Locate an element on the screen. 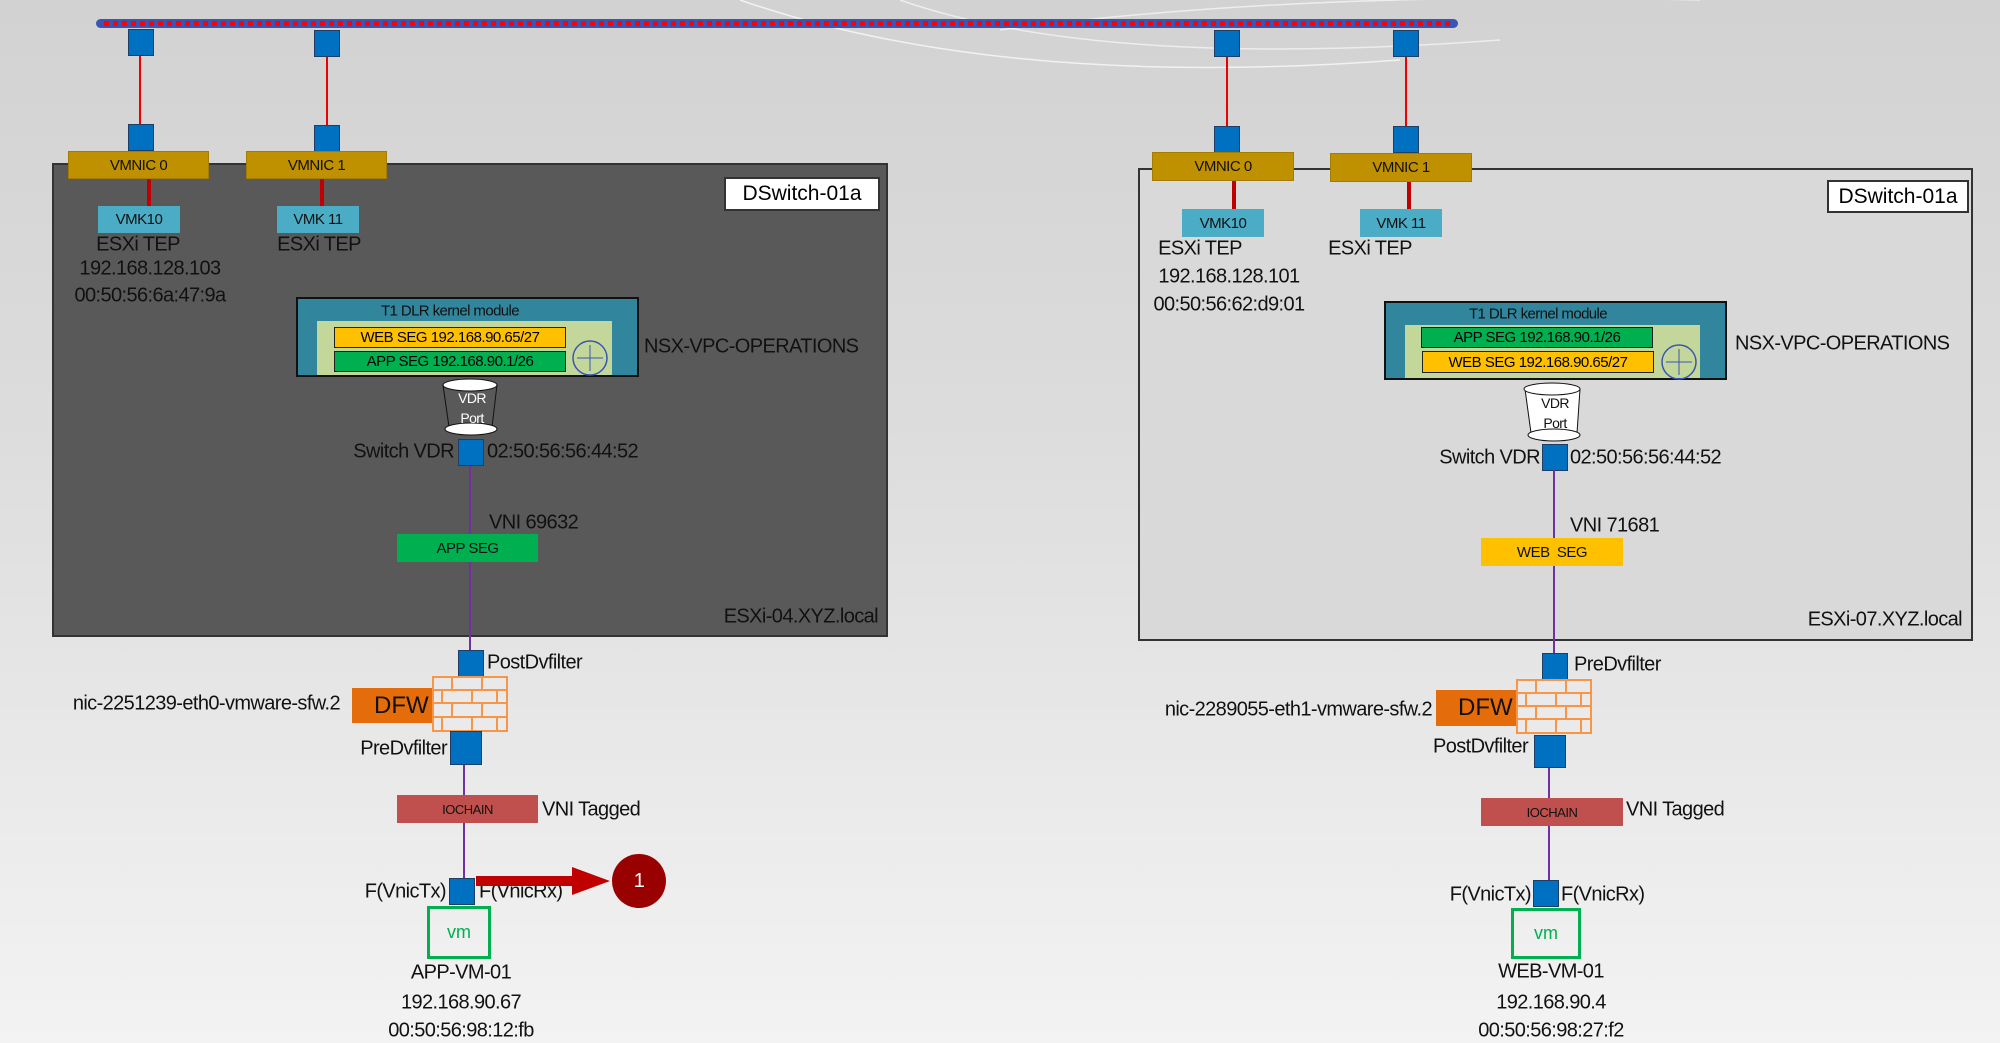  vm-ip: 192.168.90.4 is located at coordinates (1551, 1002).